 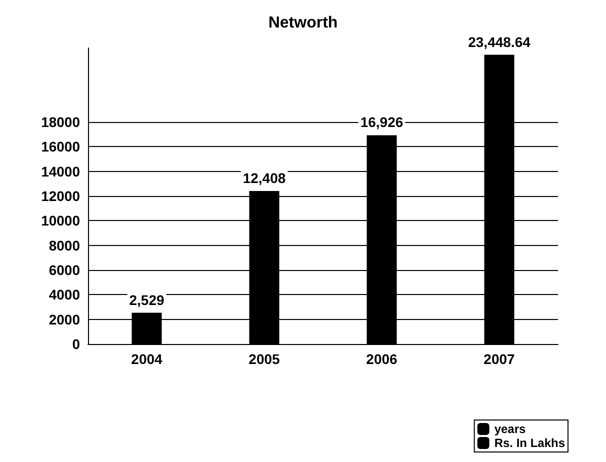 I want to click on y-tick-label: 6000, so click(x=64, y=270).